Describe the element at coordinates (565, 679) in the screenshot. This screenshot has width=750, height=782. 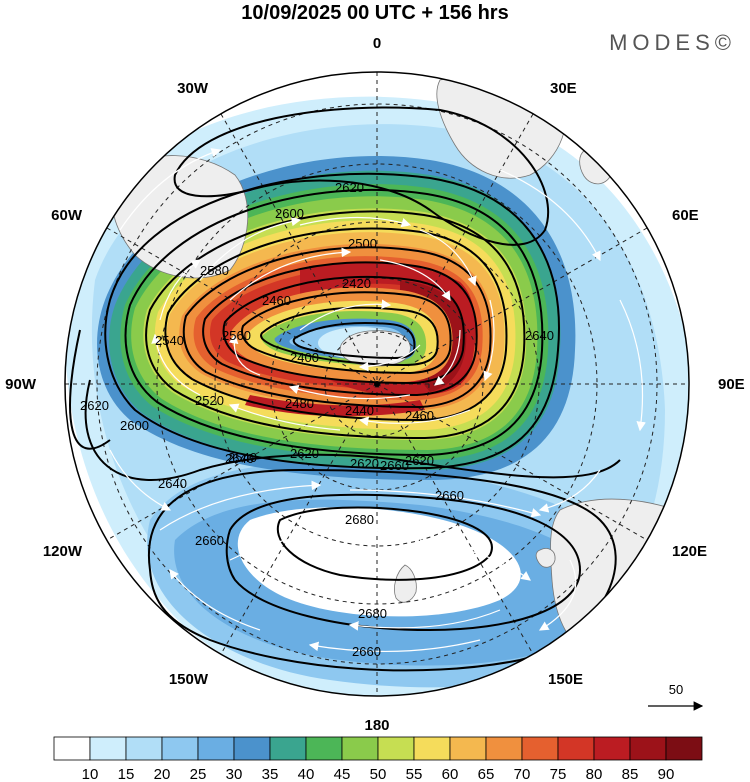
I see `lon-label-150e: 150E` at that location.